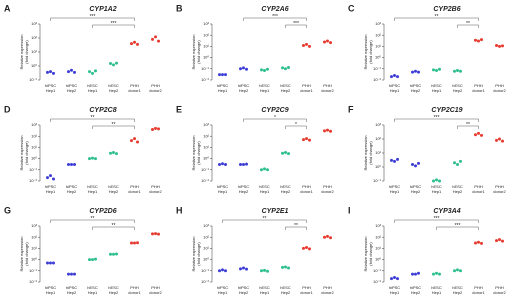 The height and width of the screenshot is (304, 515). I want to click on y-axis-label: (fold change), so click(370, 153).